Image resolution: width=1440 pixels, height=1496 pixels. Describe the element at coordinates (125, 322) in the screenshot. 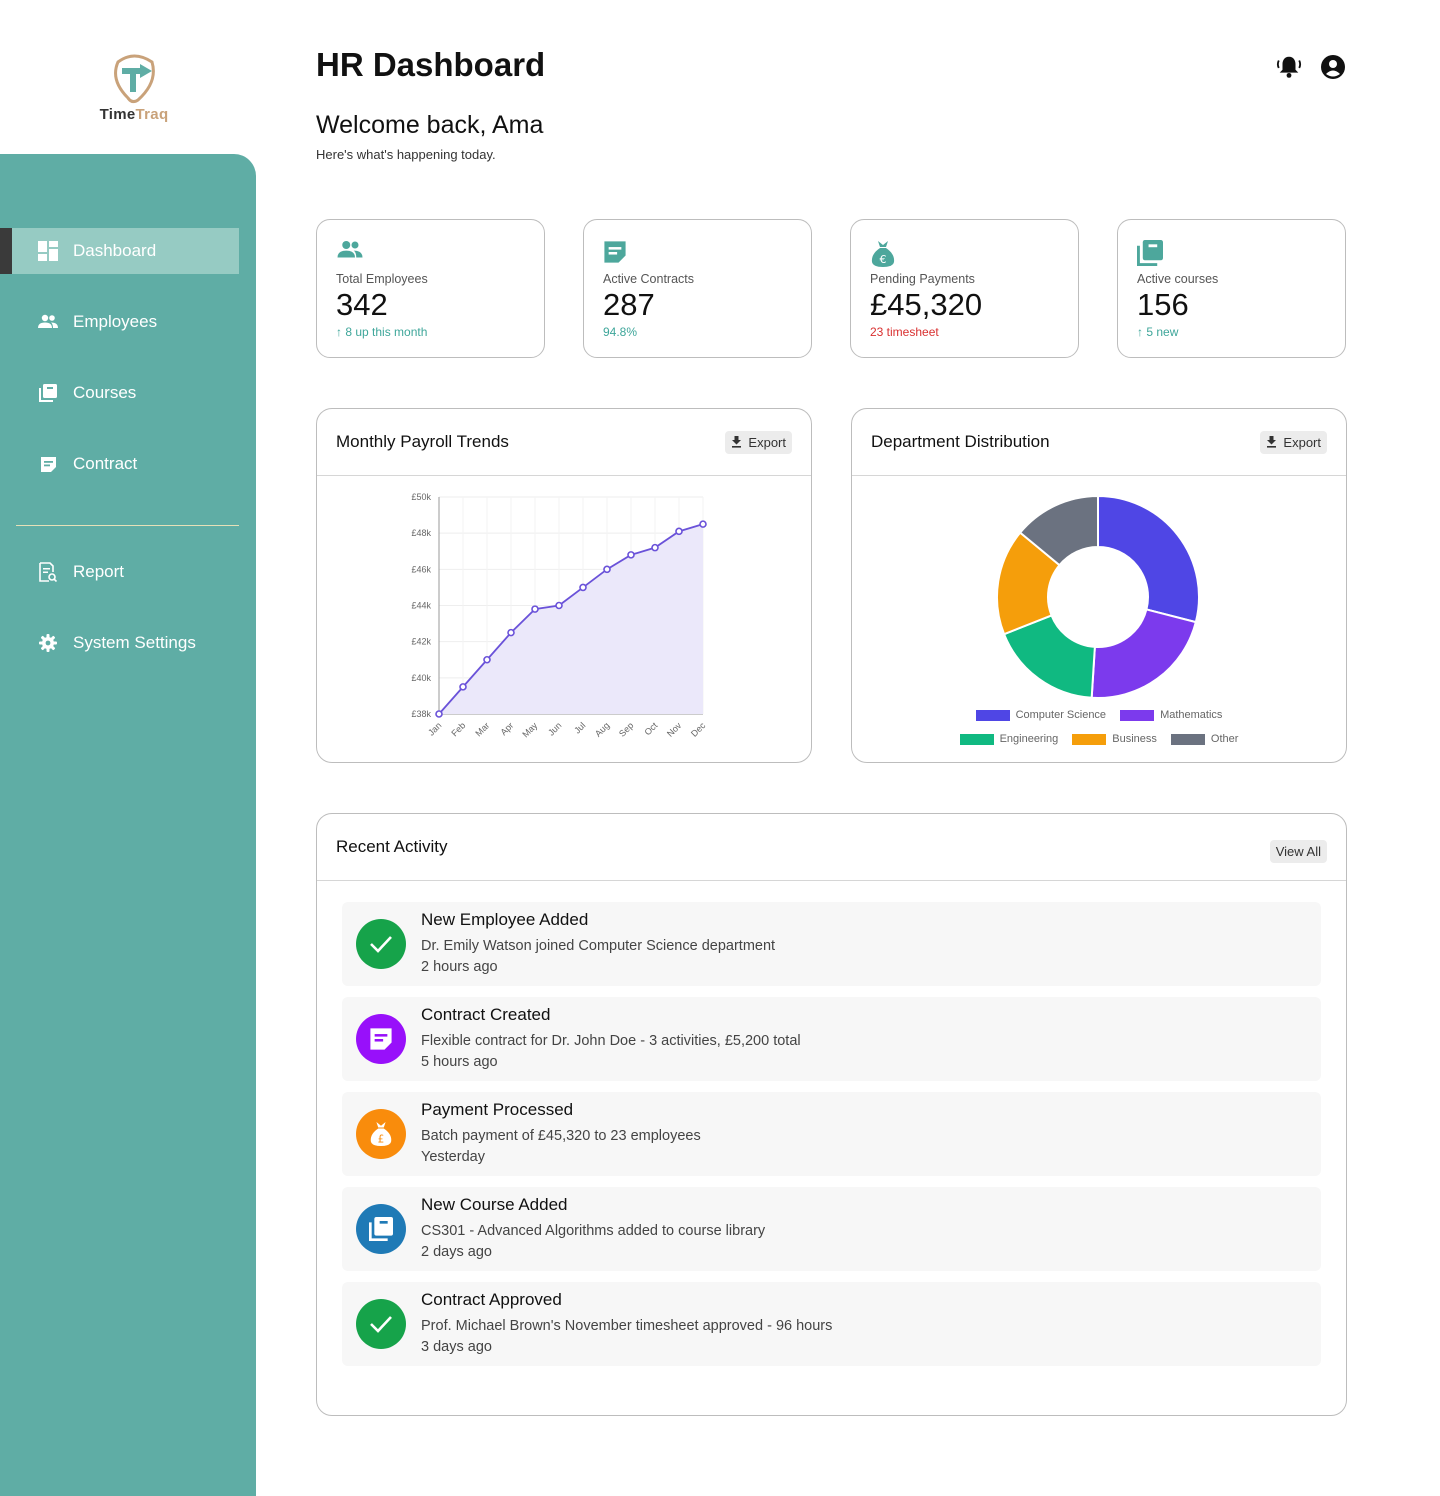

I see `sidebar-item-employees: Employees` at that location.